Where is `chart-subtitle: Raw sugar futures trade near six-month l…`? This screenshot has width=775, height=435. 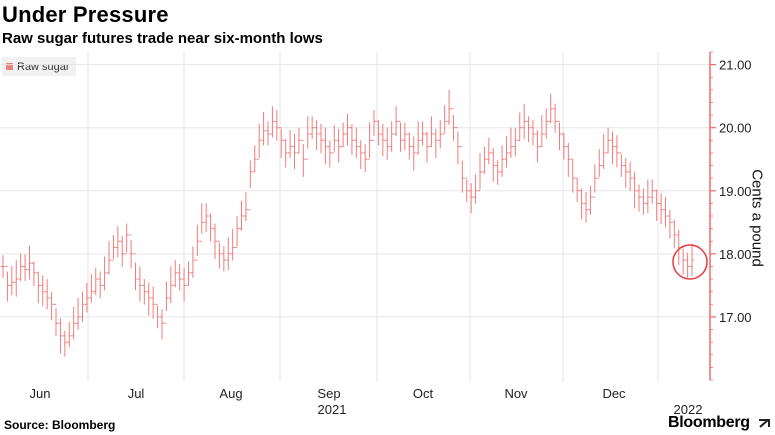 chart-subtitle: Raw sugar futures trade near six-month l… is located at coordinates (162, 38).